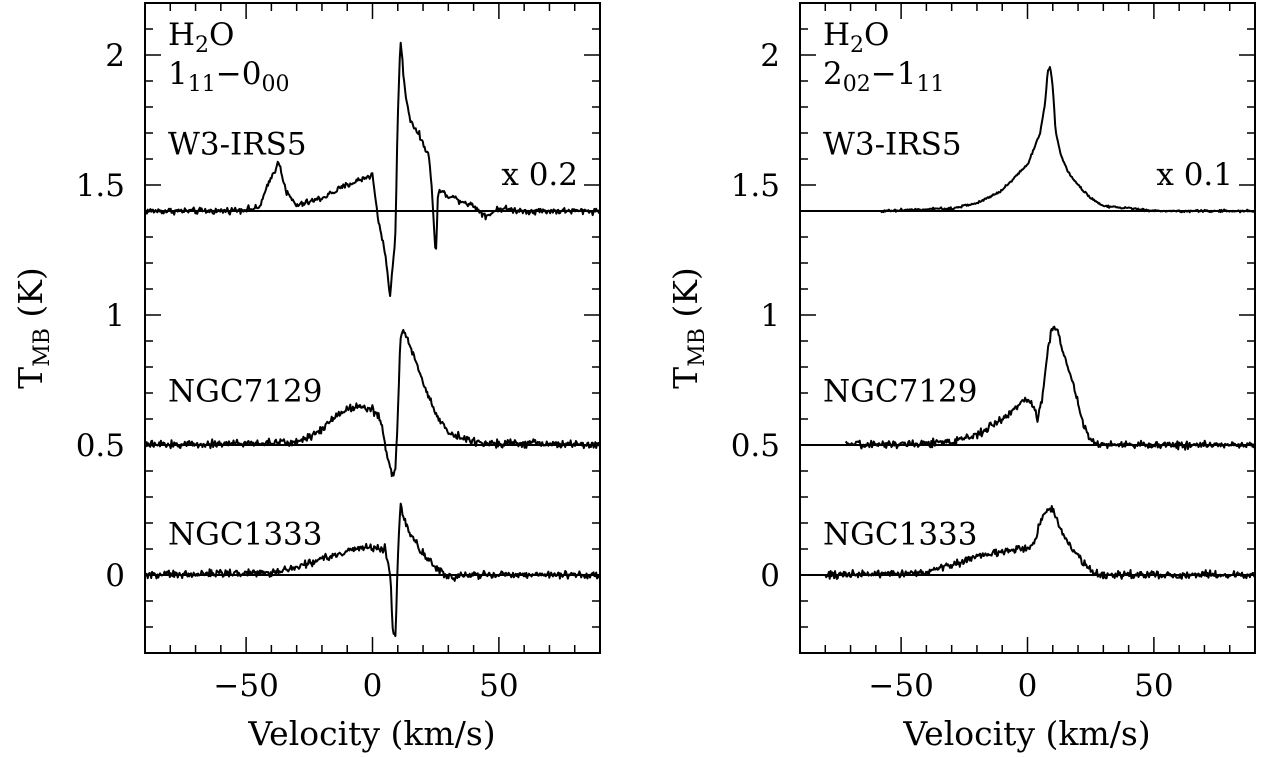 This screenshot has height=757, width=1262. I want to click on left-y-tick-label: 1, so click(115, 316).